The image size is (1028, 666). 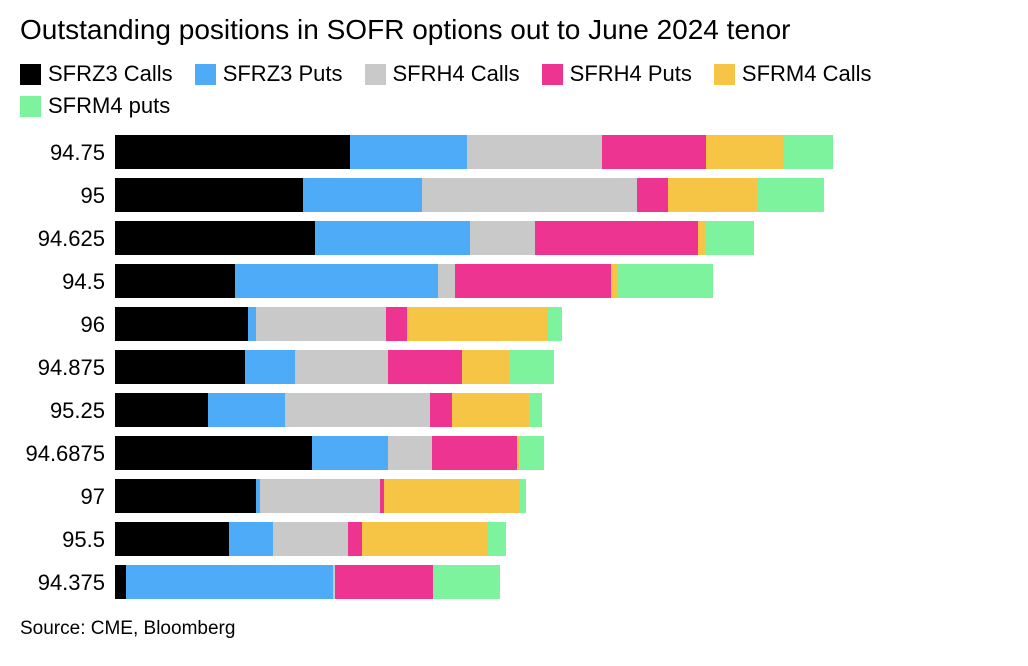 I want to click on legend-item-sfrm4-puts: SFRM4 puts, so click(x=95, y=106).